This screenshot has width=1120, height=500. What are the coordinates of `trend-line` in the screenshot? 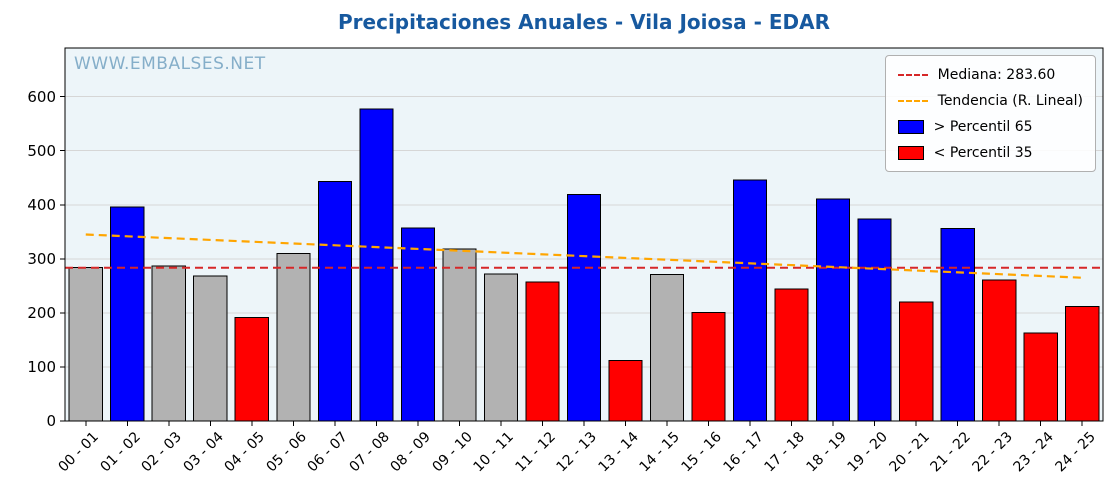 It's located at (584, 256).